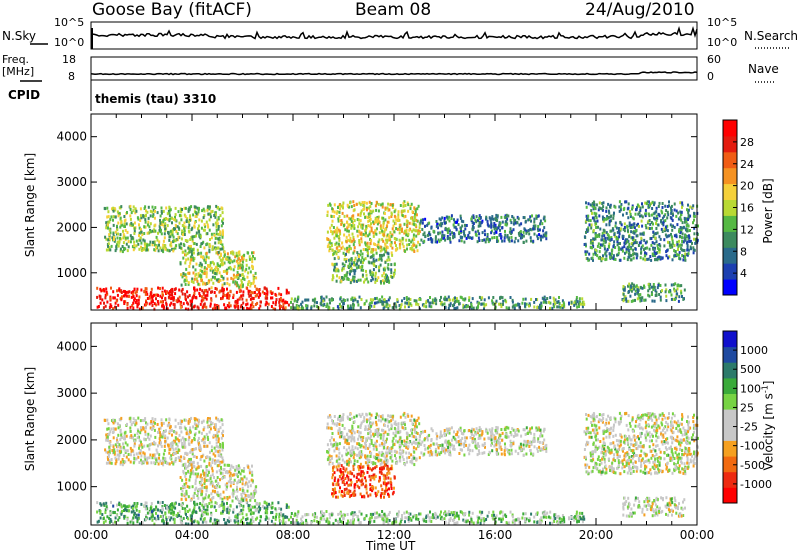 Image resolution: width=800 pixels, height=554 pixels. What do you see at coordinates (69, 59) in the screenshot?
I see `freq-tick-top: 18` at bounding box center [69, 59].